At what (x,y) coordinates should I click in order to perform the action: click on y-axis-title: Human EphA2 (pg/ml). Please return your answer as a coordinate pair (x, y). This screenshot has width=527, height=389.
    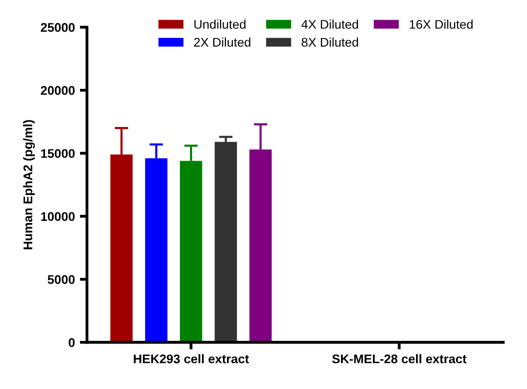
    Looking at the image, I should click on (29, 185).